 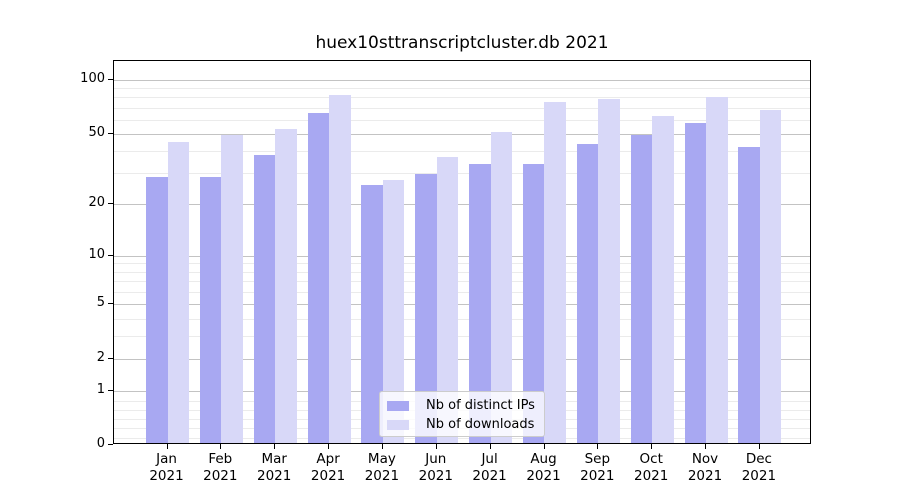 I want to click on x-tick-label: Apr 2021, so click(x=328, y=467).